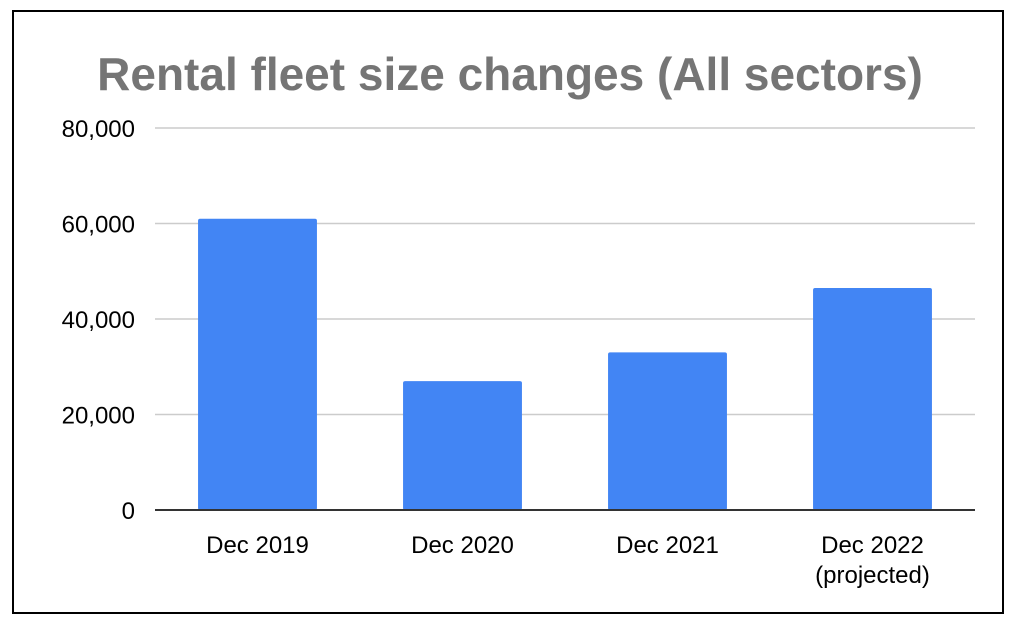 The height and width of the screenshot is (630, 1024). Describe the element at coordinates (462, 545) in the screenshot. I see `x-tick-label: Dec 2020` at that location.